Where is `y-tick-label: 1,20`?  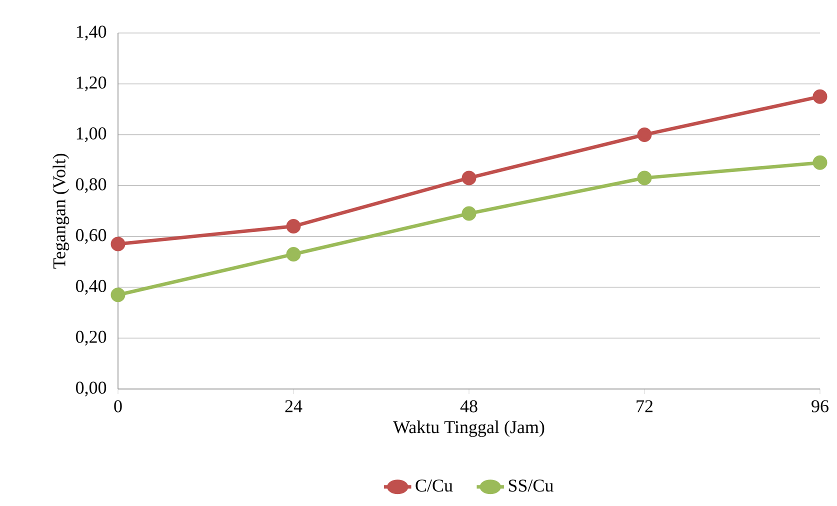 y-tick-label: 1,20 is located at coordinates (91, 84).